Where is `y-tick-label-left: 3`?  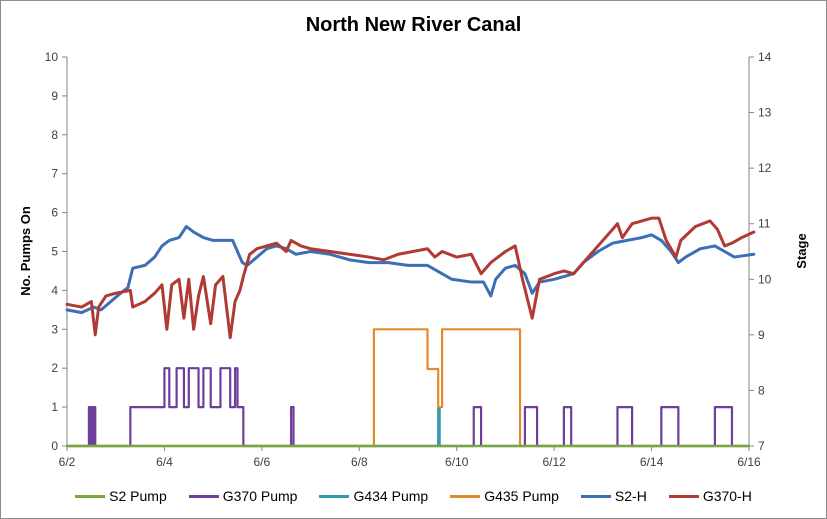
y-tick-label-left: 3 is located at coordinates (54, 329).